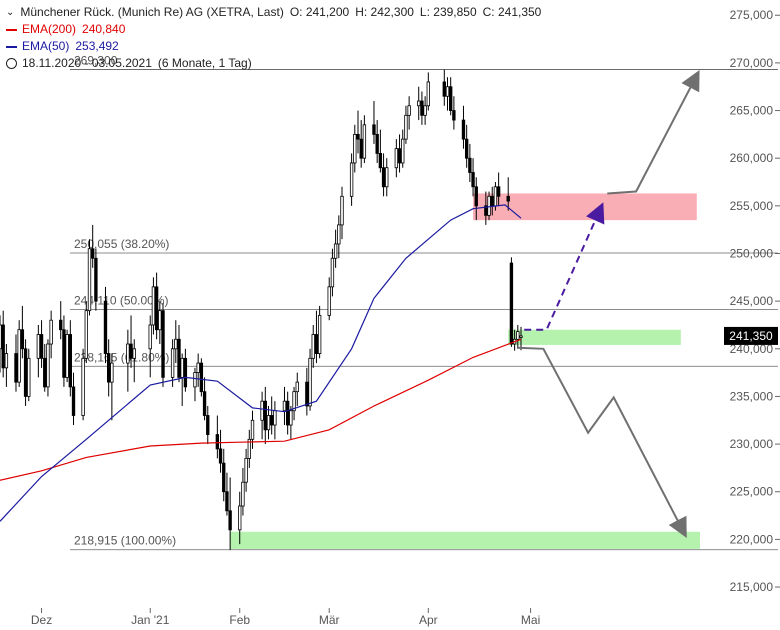  What do you see at coordinates (752, 63) in the screenshot?
I see `y-tick-label: 270,000` at bounding box center [752, 63].